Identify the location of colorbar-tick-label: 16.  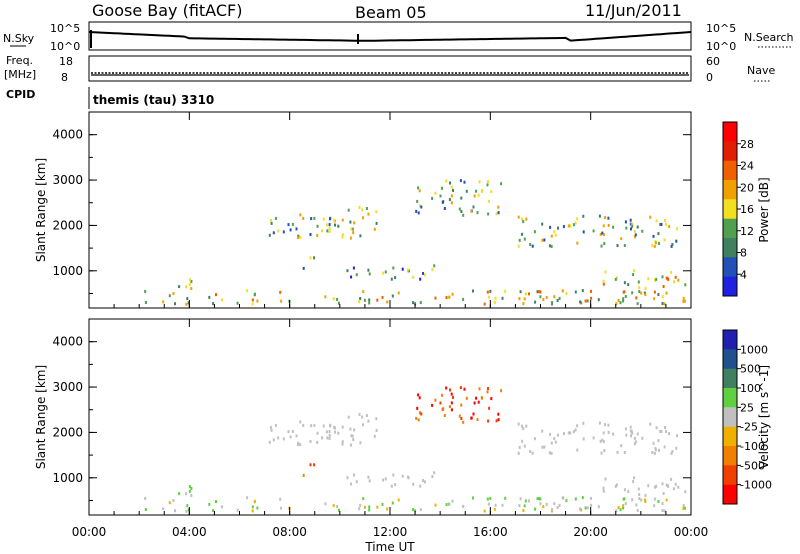
(747, 209).